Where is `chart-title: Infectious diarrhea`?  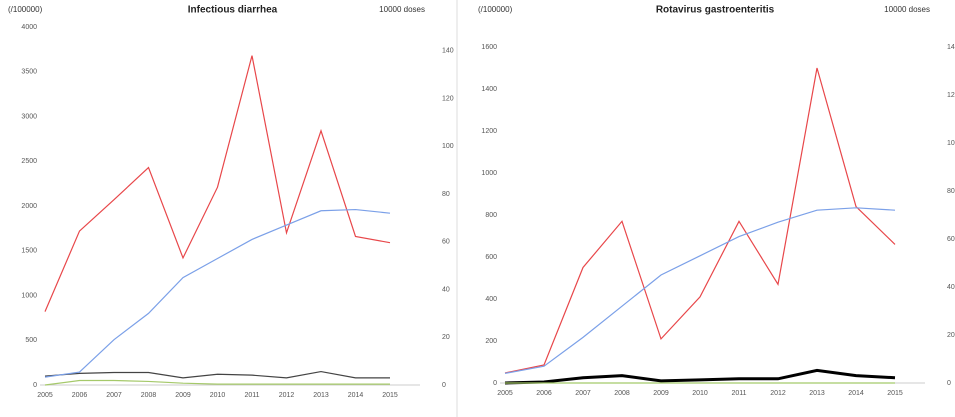
chart-title: Infectious diarrhea is located at coordinates (233, 10).